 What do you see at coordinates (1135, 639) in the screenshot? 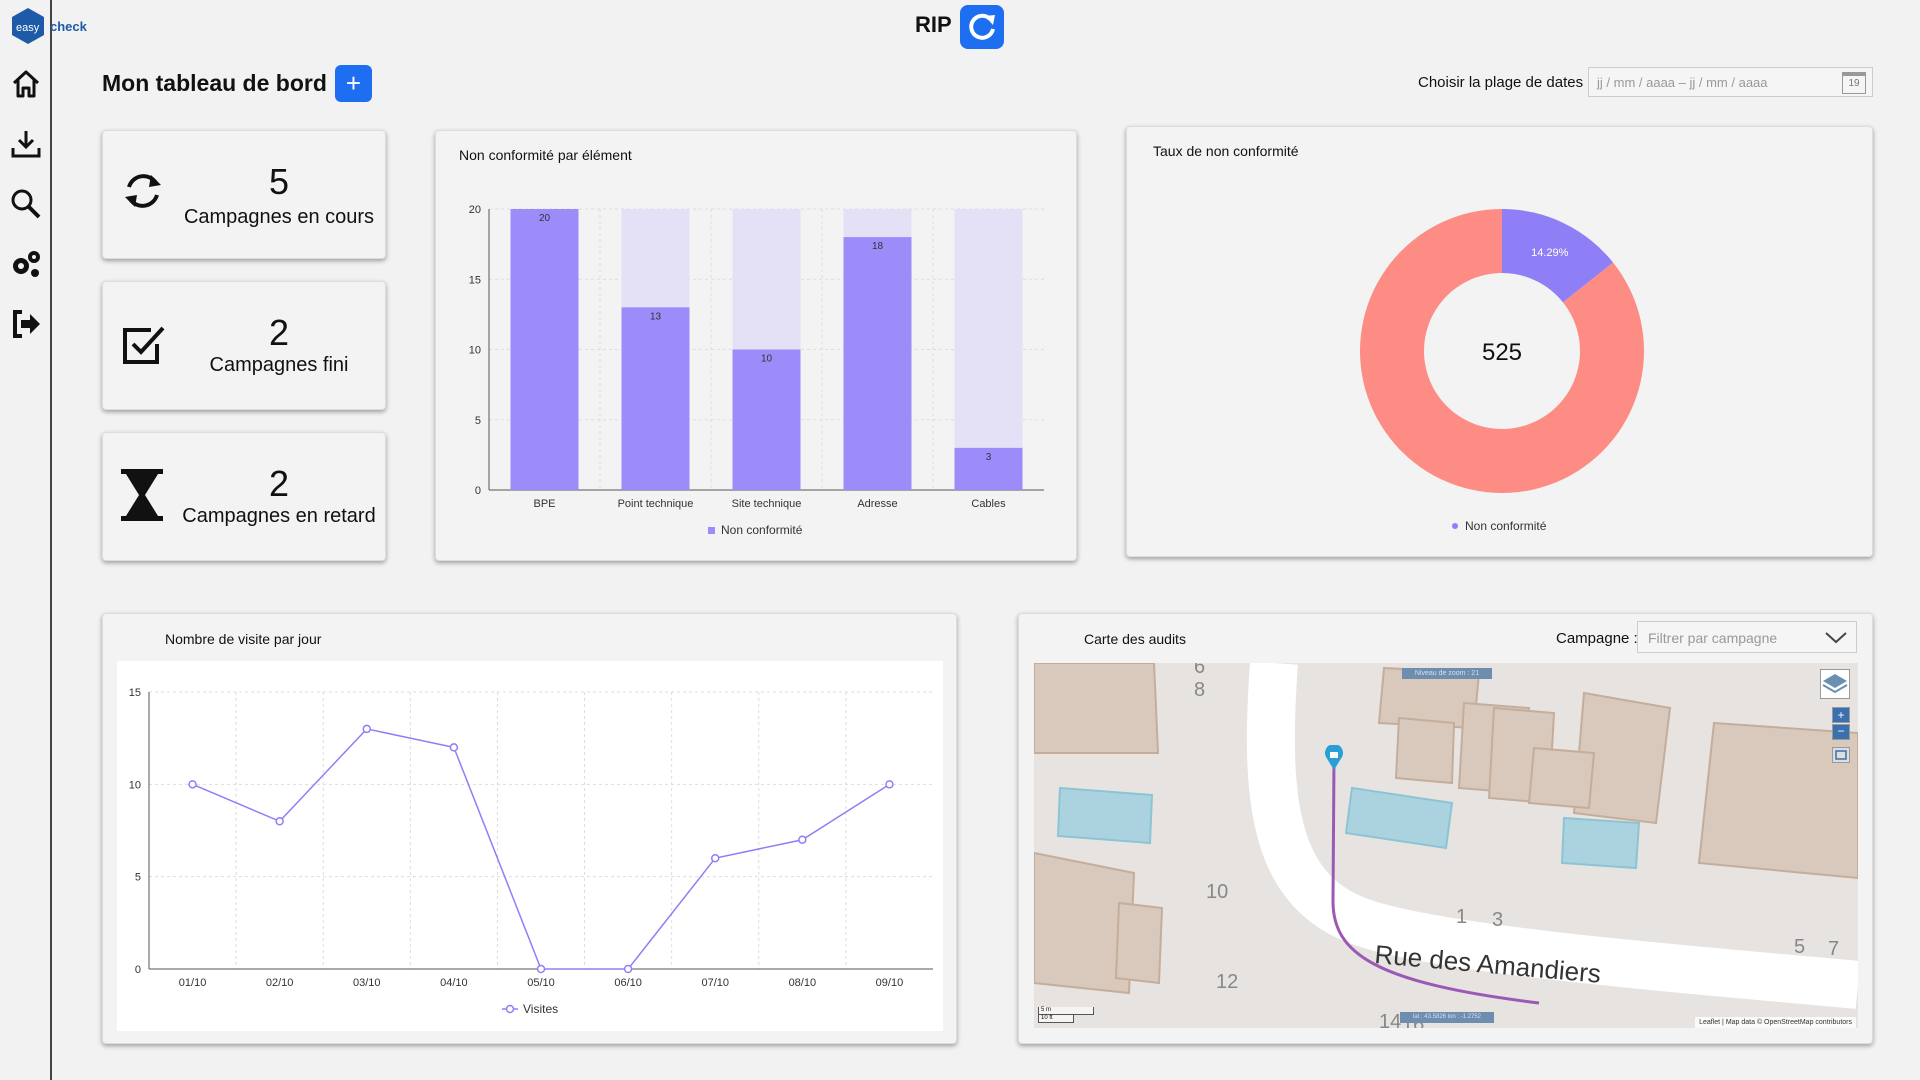
I see `map-title: Carte des audits` at bounding box center [1135, 639].